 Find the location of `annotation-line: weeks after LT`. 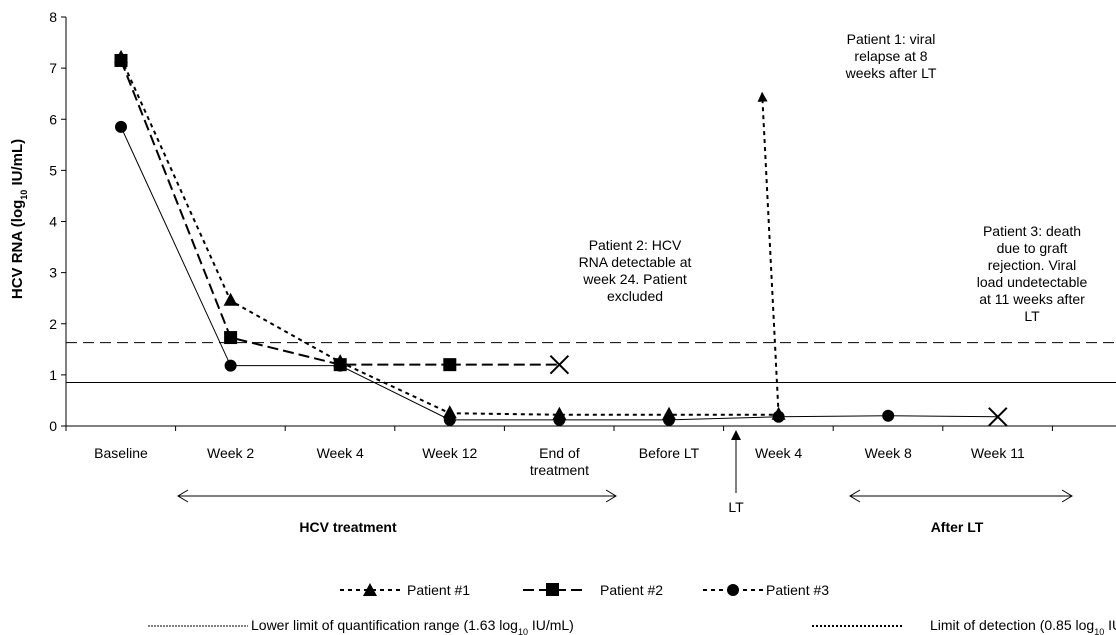

annotation-line: weeks after LT is located at coordinates (891, 73).